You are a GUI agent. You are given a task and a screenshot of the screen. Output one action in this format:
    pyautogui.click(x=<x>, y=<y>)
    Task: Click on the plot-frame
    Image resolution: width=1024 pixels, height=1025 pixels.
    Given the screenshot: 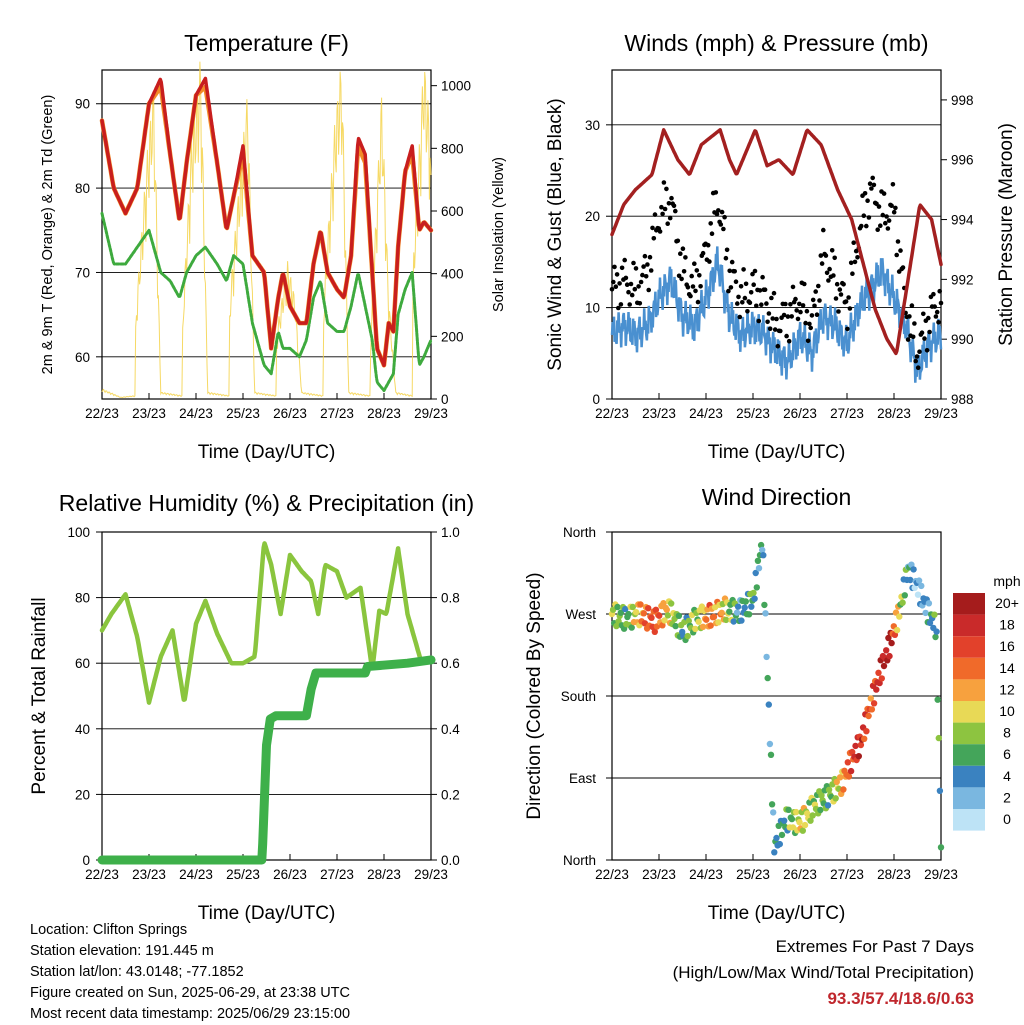 What is the action you would take?
    pyautogui.click(x=266, y=234)
    